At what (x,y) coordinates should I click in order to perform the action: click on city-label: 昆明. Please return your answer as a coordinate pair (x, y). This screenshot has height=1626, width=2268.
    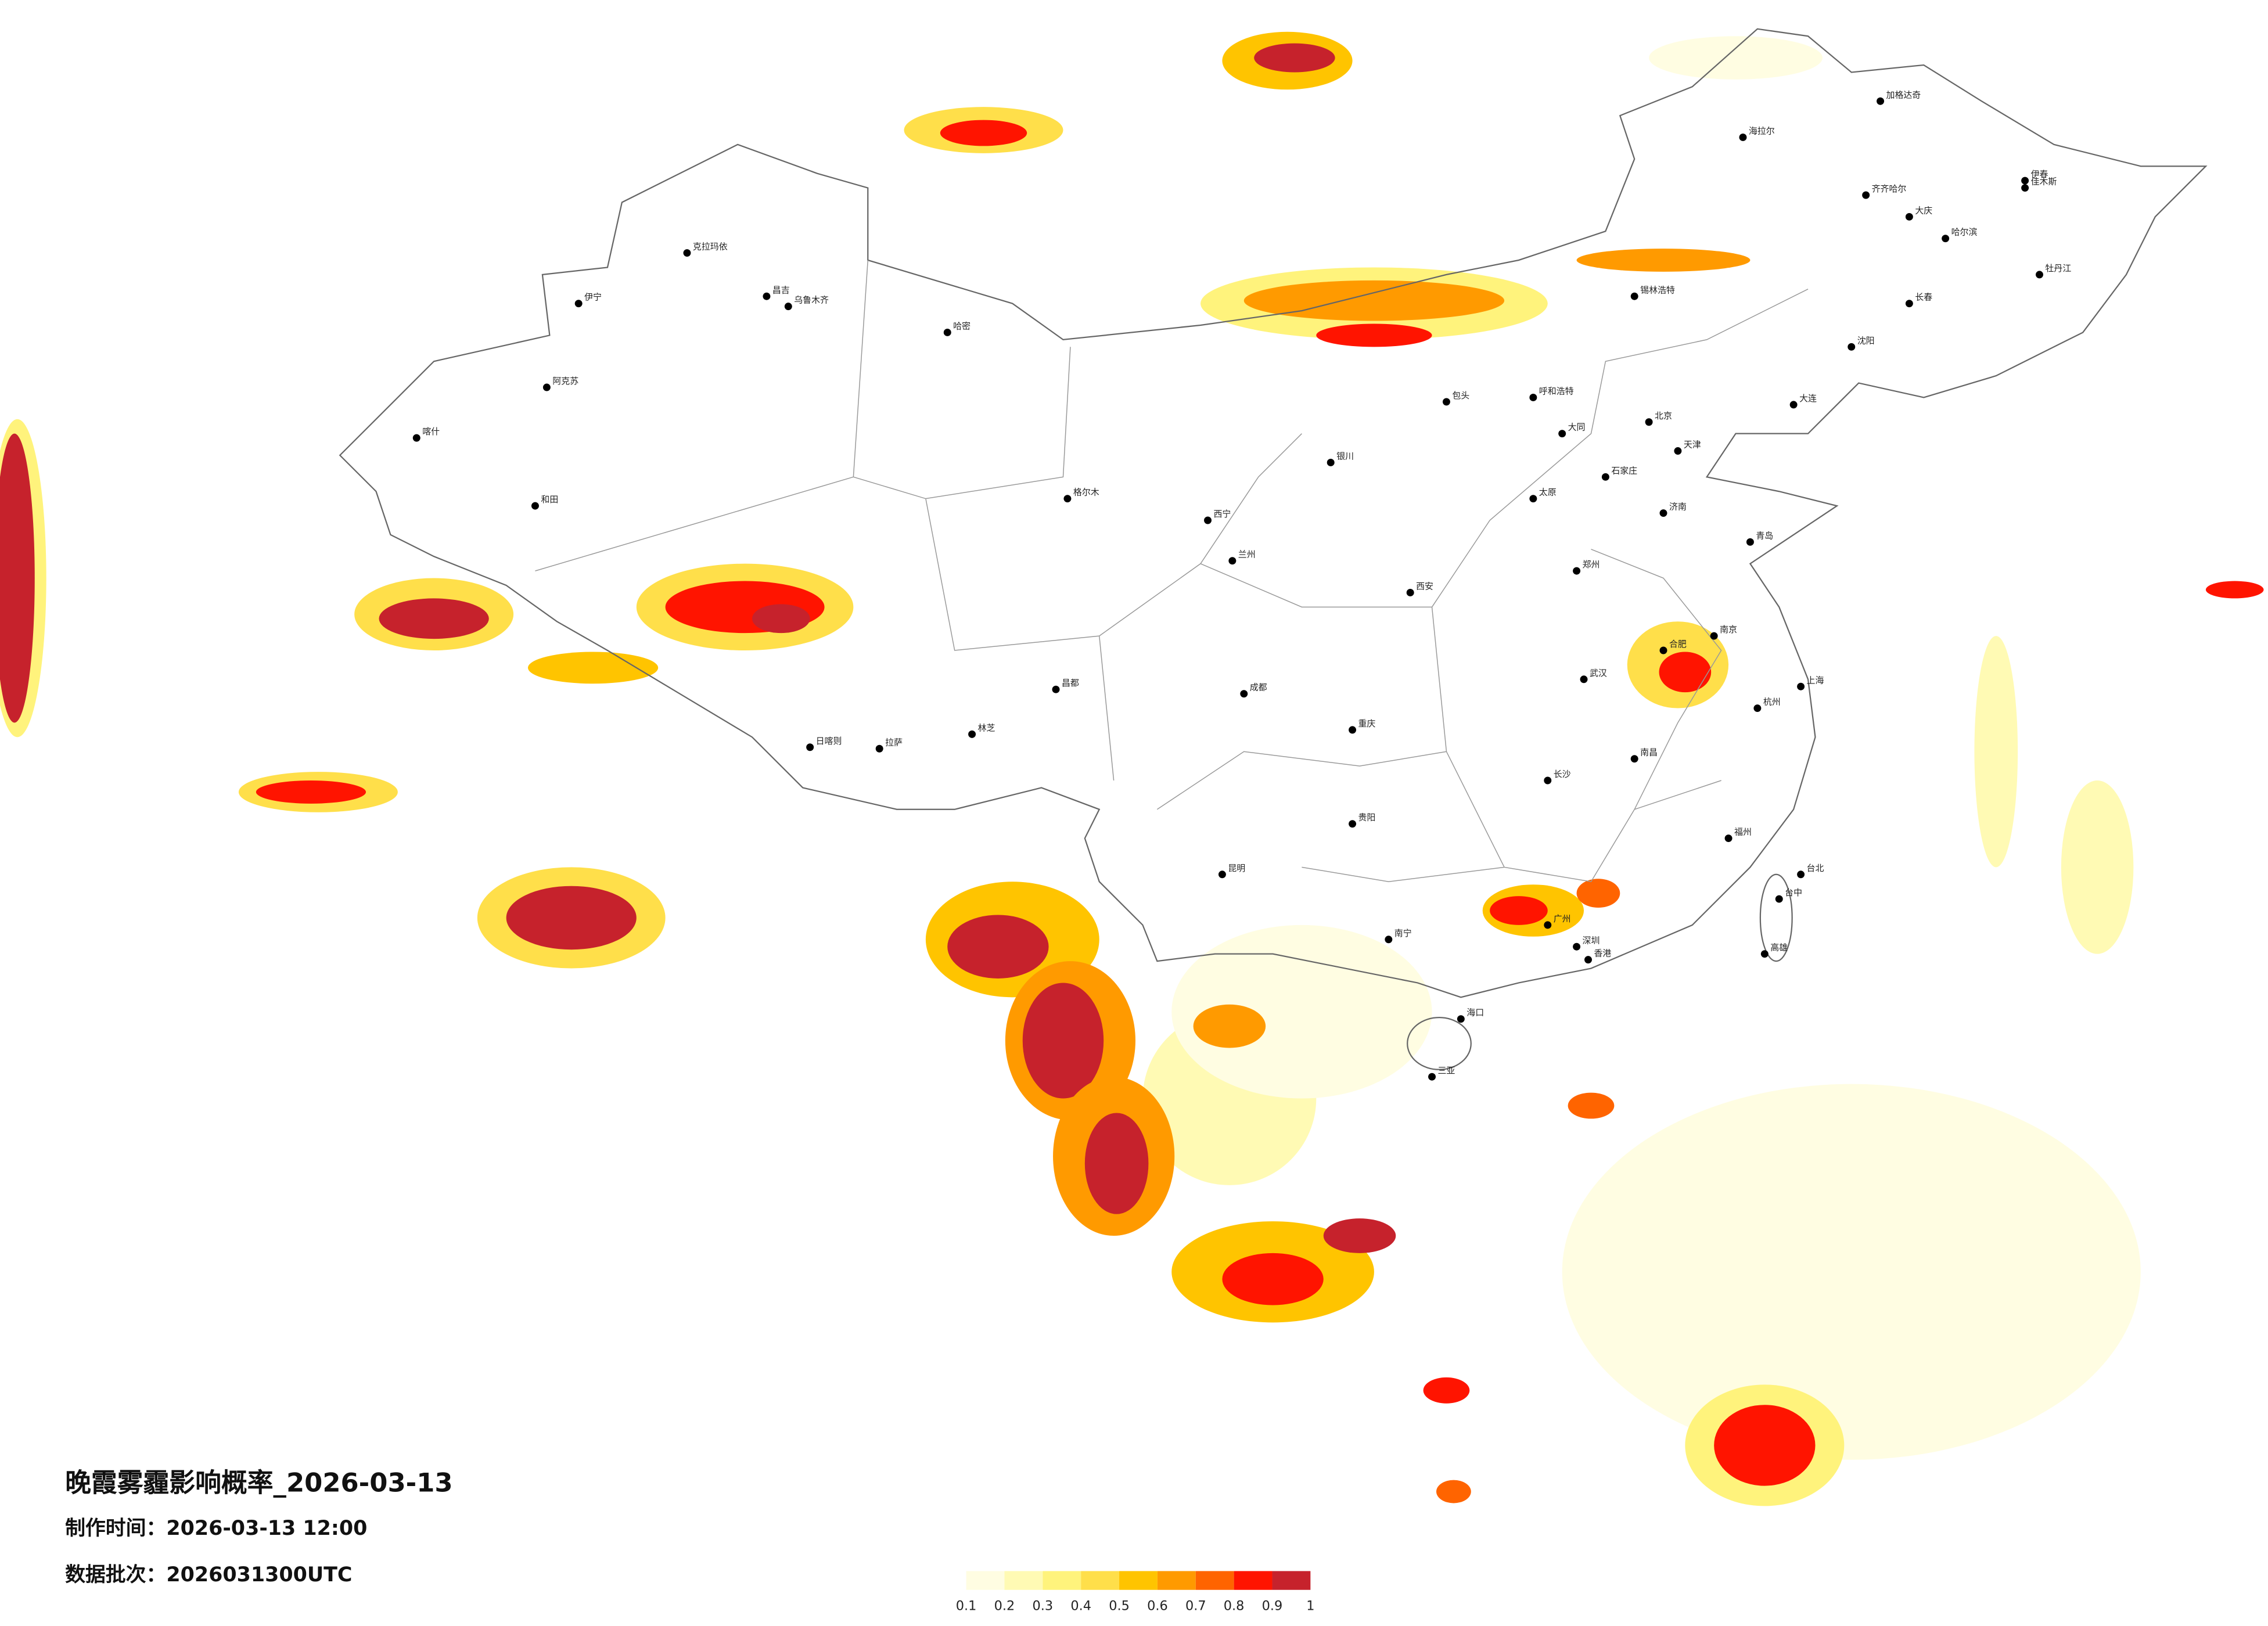
    Looking at the image, I should click on (1236, 868).